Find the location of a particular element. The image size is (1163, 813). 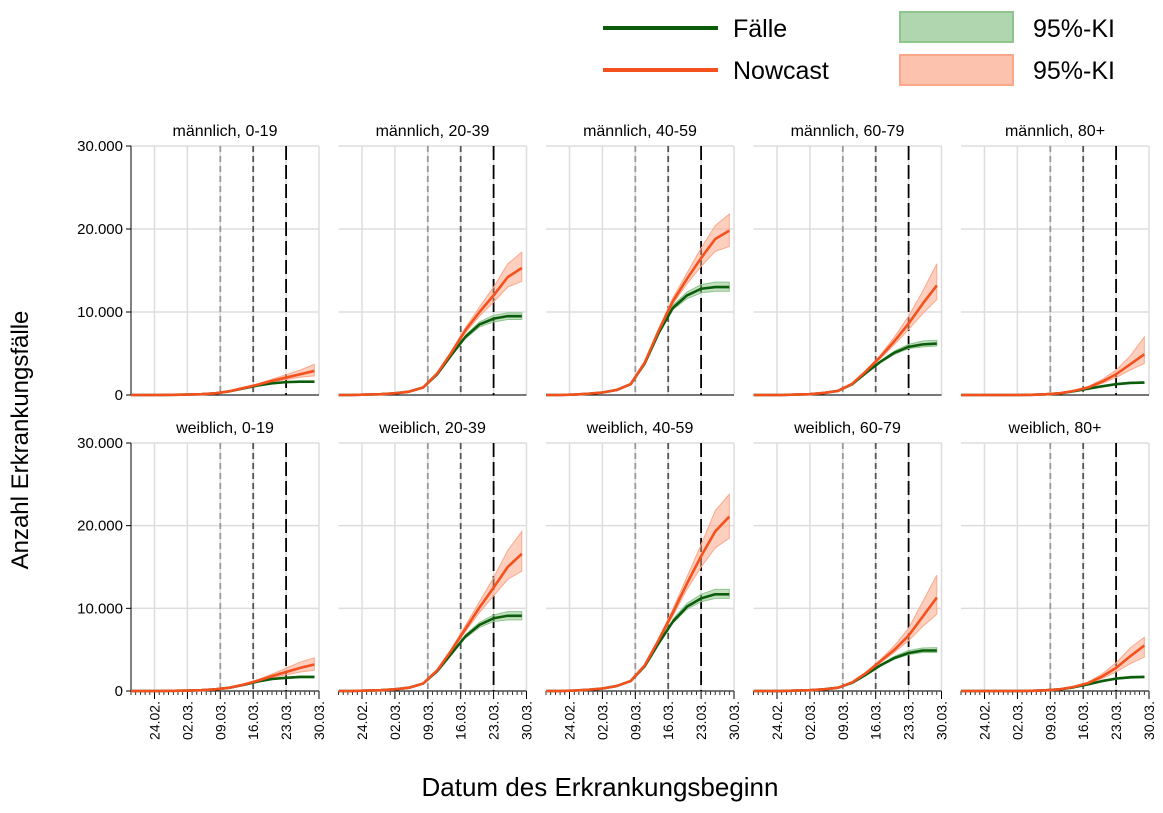

panel-title: weiblich, 80+ is located at coordinates (1055, 428).